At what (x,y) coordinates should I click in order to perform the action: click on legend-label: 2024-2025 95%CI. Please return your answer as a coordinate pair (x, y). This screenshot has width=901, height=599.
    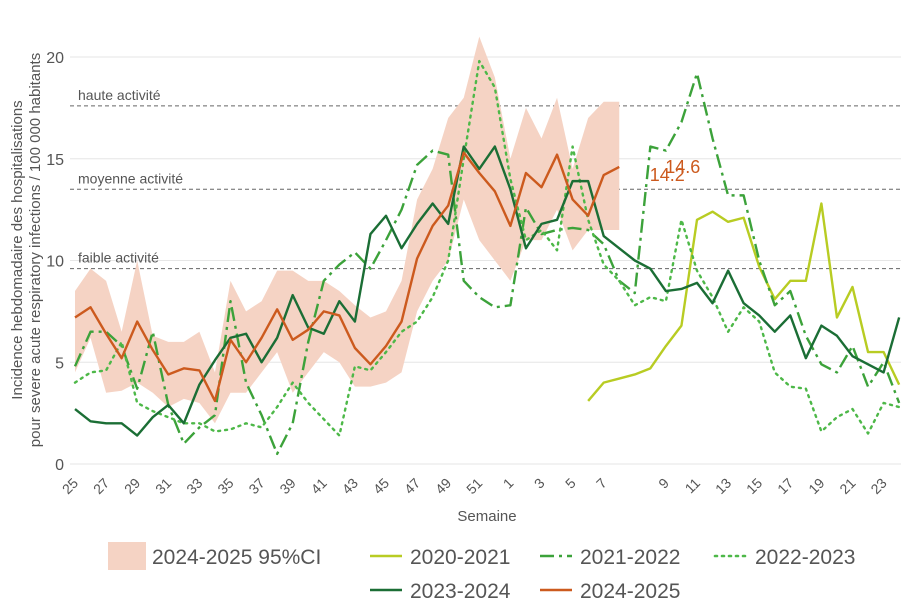
    Looking at the image, I should click on (236, 557).